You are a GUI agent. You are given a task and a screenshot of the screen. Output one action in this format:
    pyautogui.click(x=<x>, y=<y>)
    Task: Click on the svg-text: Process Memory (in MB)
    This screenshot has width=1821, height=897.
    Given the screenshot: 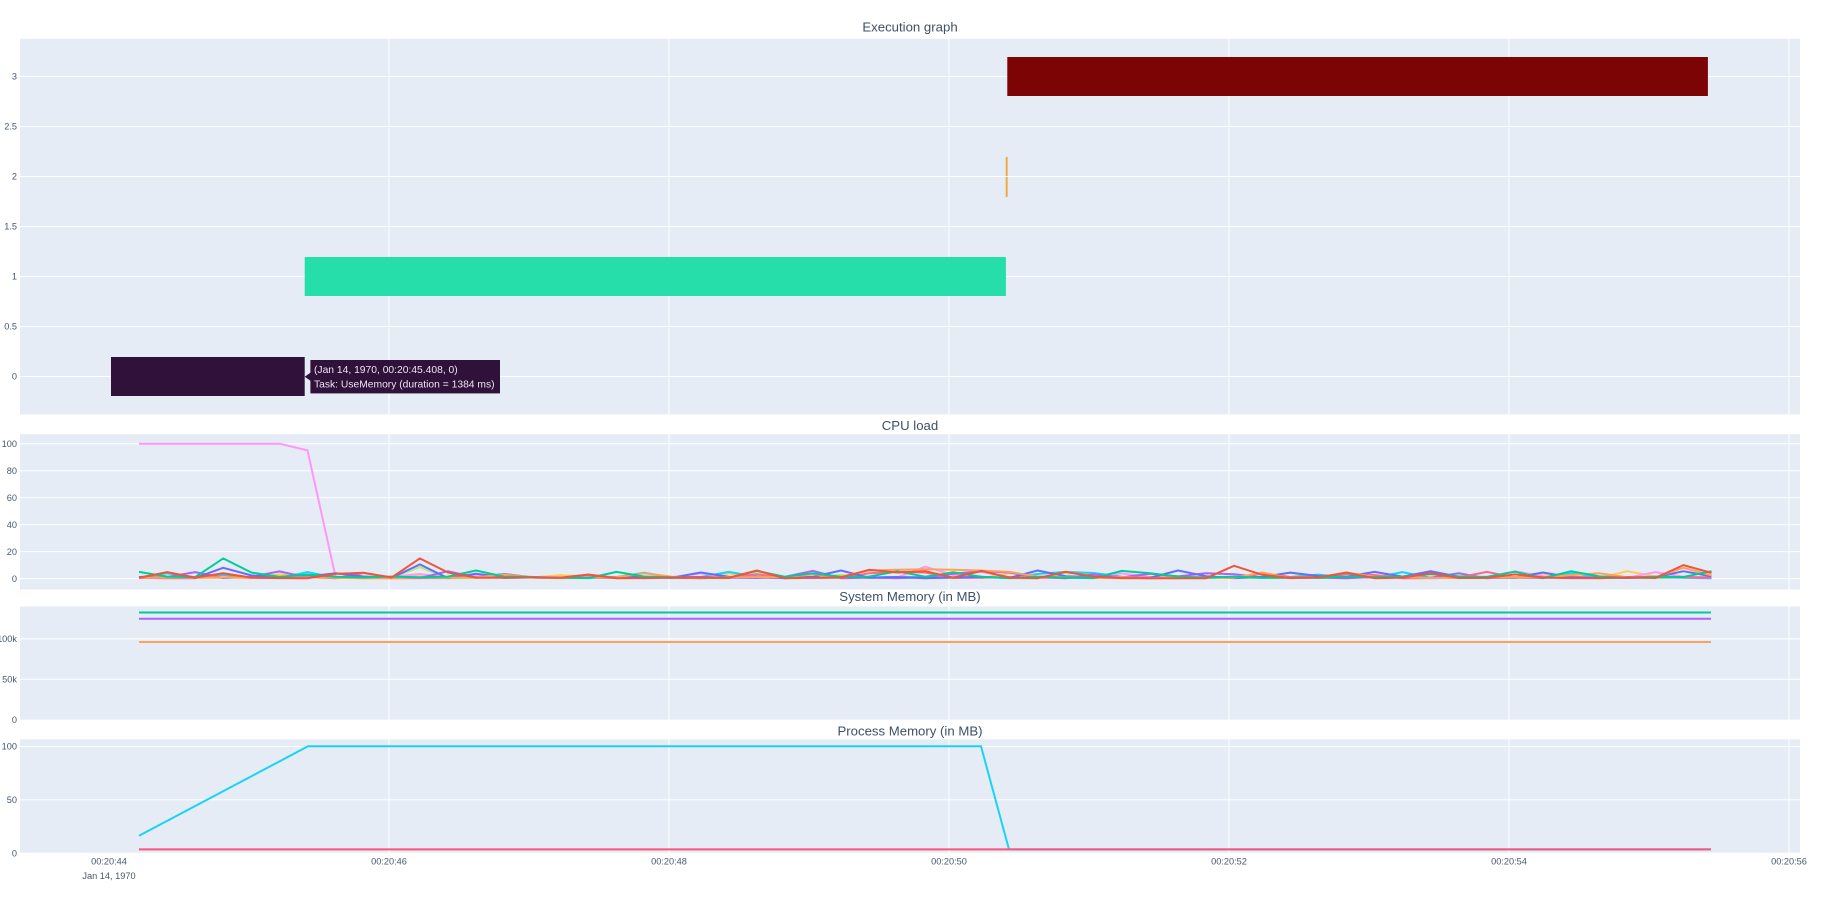 What is the action you would take?
    pyautogui.click(x=909, y=731)
    